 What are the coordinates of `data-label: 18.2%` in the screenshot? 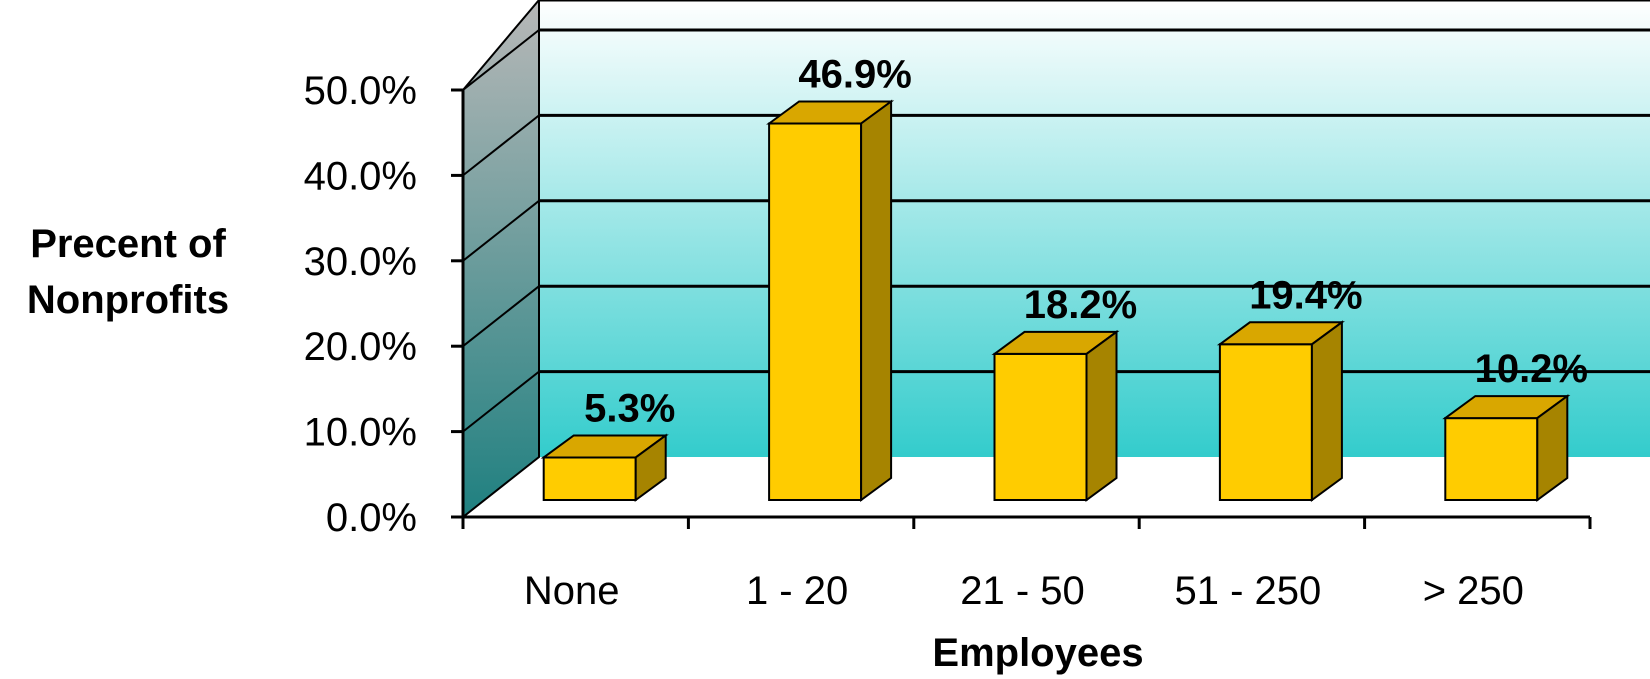 It's located at (1080, 305).